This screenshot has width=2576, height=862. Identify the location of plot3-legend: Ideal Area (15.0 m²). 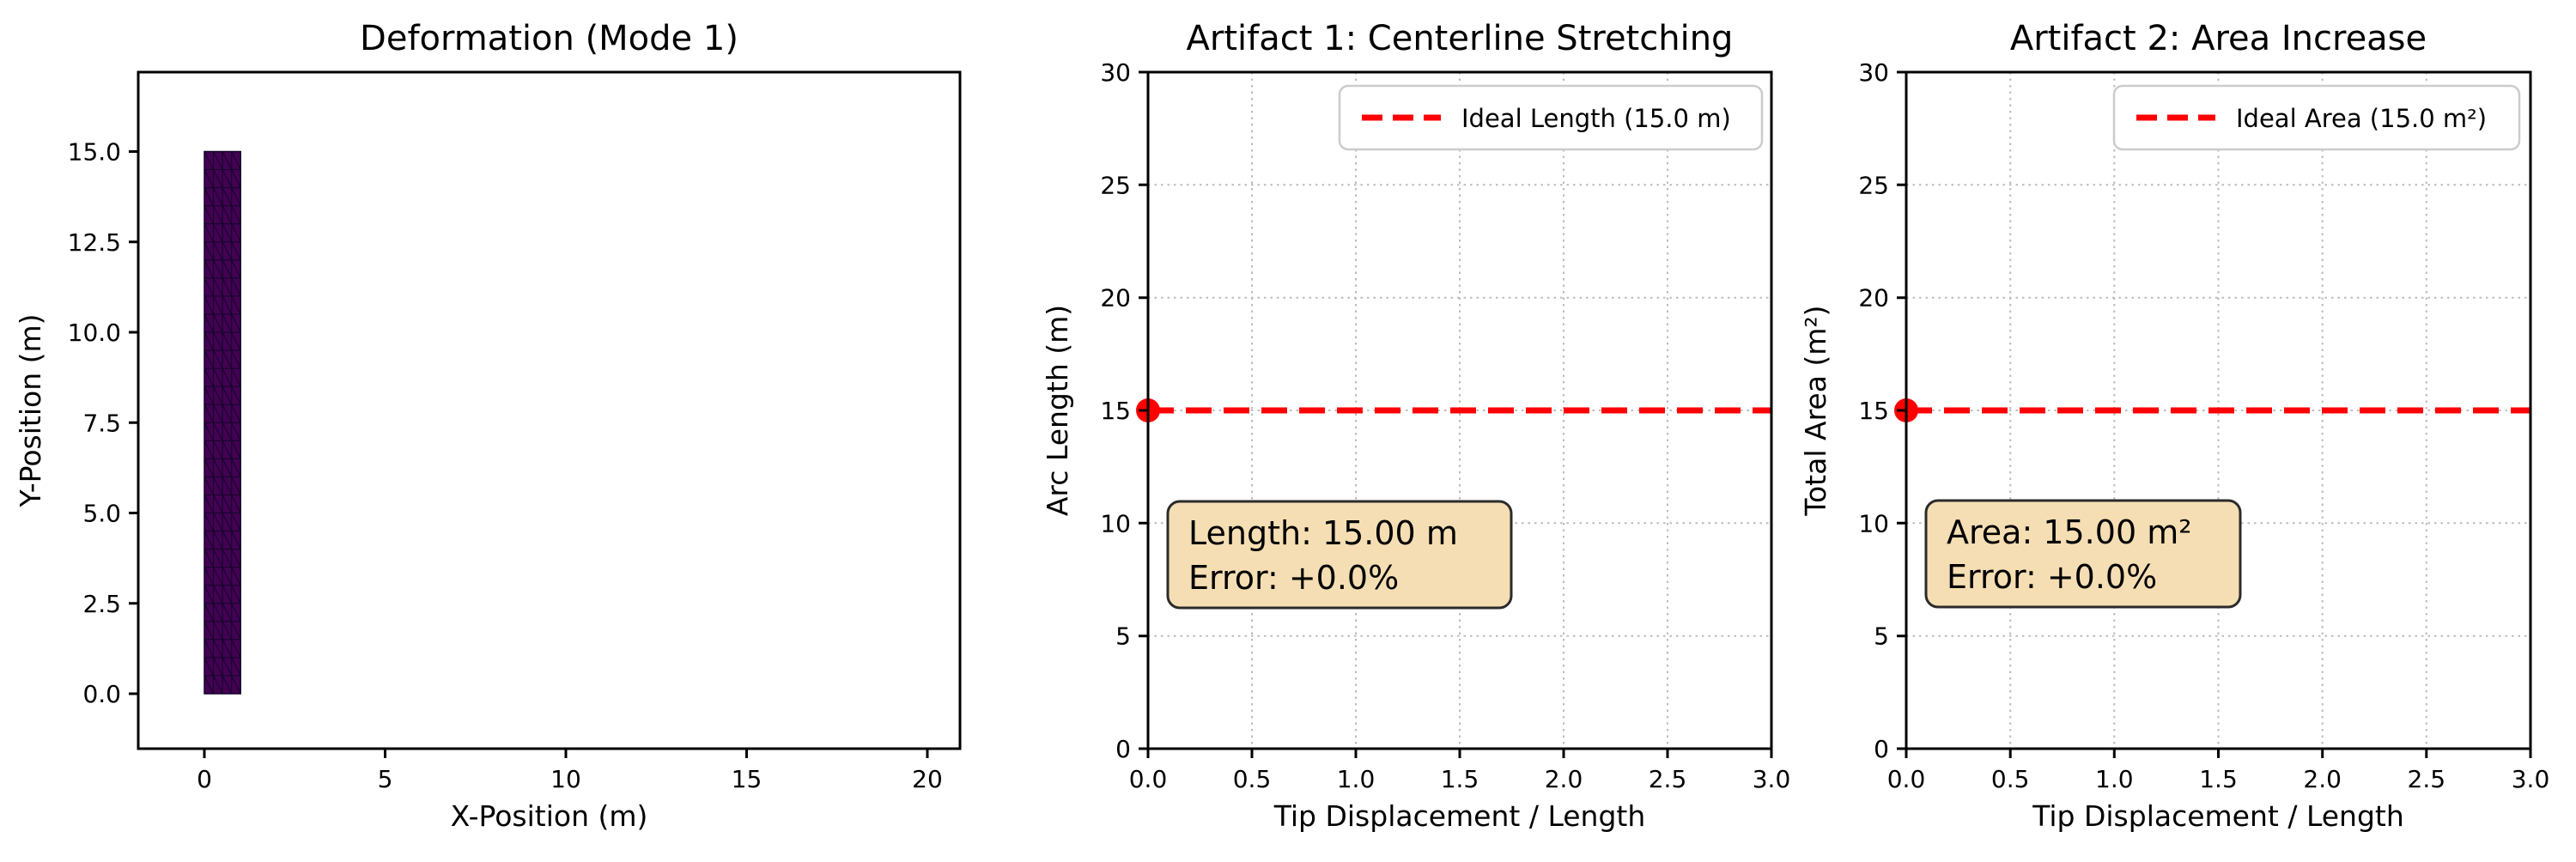
(2317, 117).